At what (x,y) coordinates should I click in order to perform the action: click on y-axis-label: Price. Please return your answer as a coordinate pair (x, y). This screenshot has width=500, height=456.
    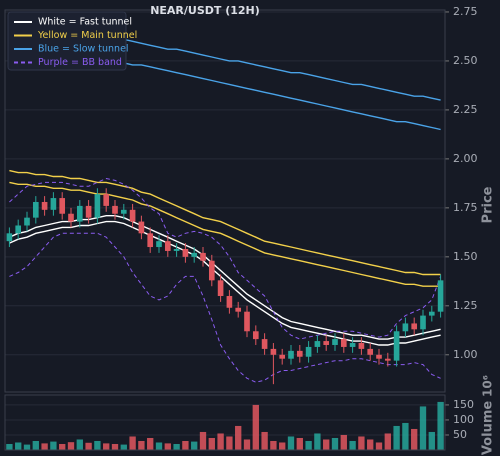
    Looking at the image, I should click on (488, 204).